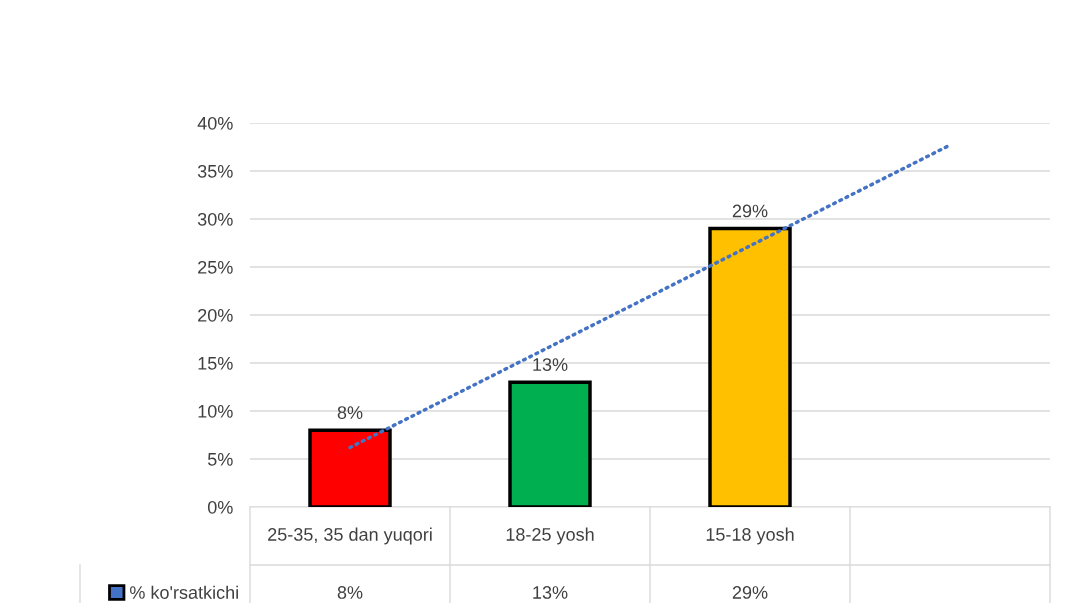  I want to click on x-tick-label: 18-25 yosh, so click(550, 536).